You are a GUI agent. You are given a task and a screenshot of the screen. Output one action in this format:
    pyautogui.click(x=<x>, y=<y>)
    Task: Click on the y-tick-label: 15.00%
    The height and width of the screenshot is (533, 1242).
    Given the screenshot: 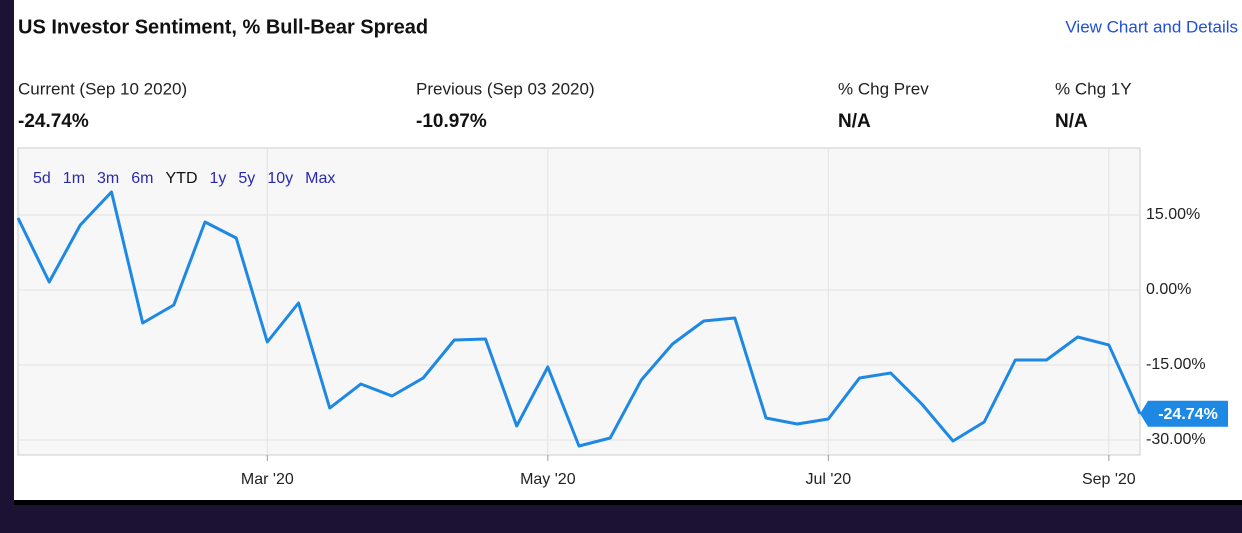 What is the action you would take?
    pyautogui.click(x=1173, y=214)
    